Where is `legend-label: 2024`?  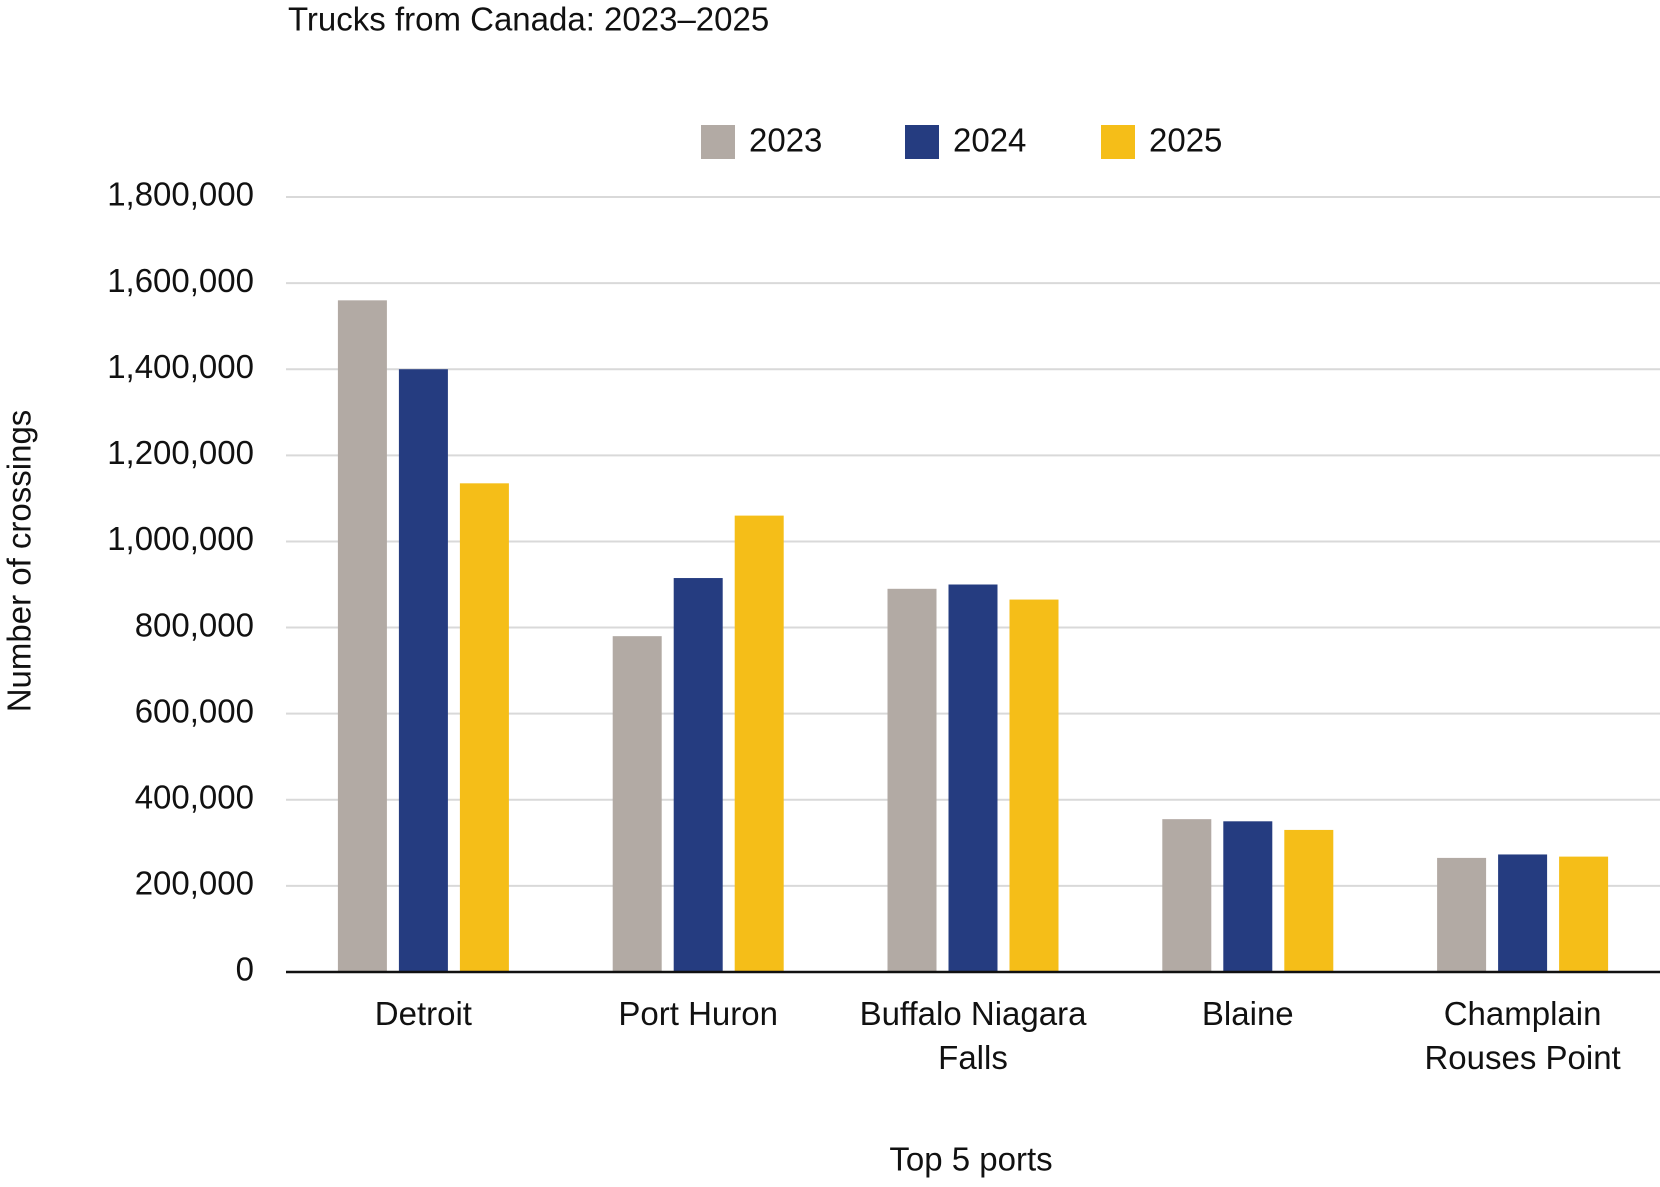 legend-label: 2024 is located at coordinates (989, 140).